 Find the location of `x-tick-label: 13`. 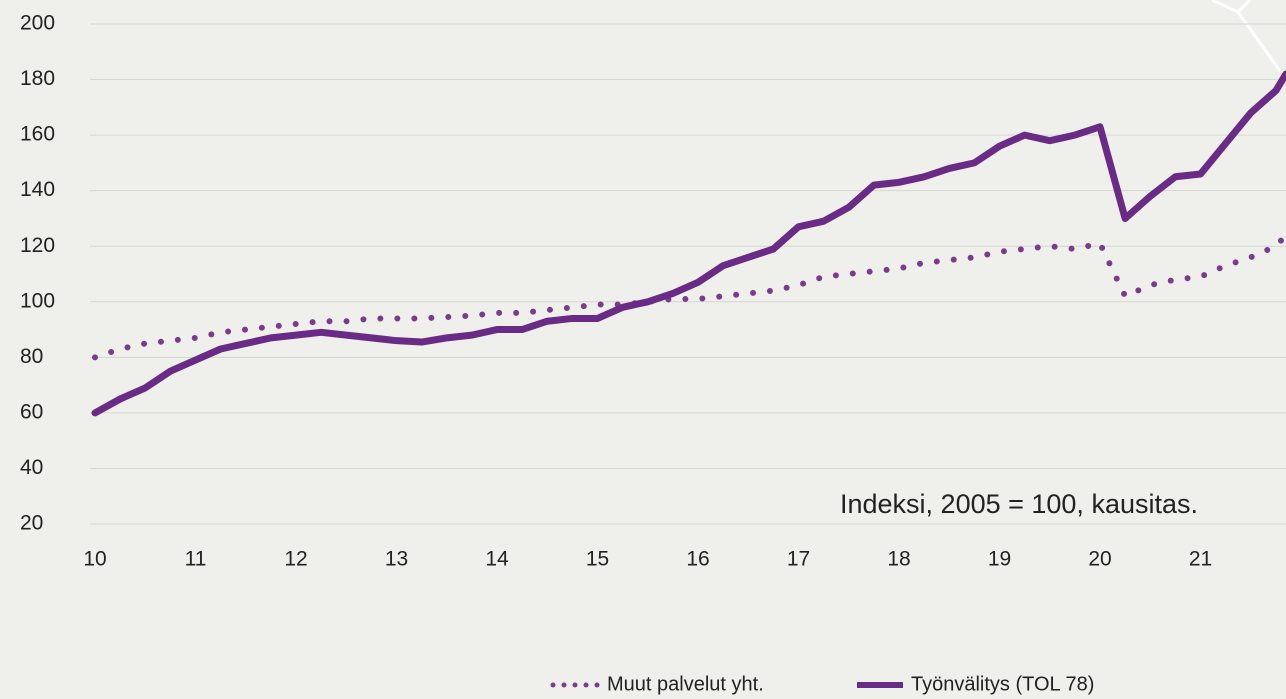

x-tick-label: 13 is located at coordinates (396, 559).